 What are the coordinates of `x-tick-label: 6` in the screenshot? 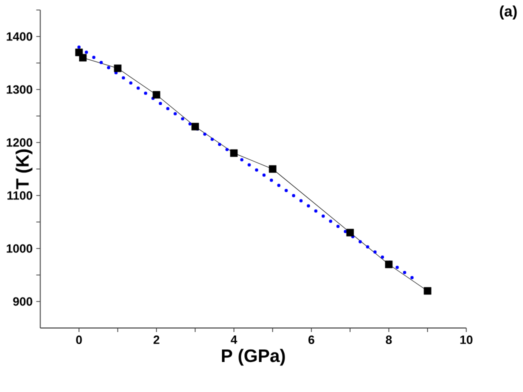 It's located at (311, 340).